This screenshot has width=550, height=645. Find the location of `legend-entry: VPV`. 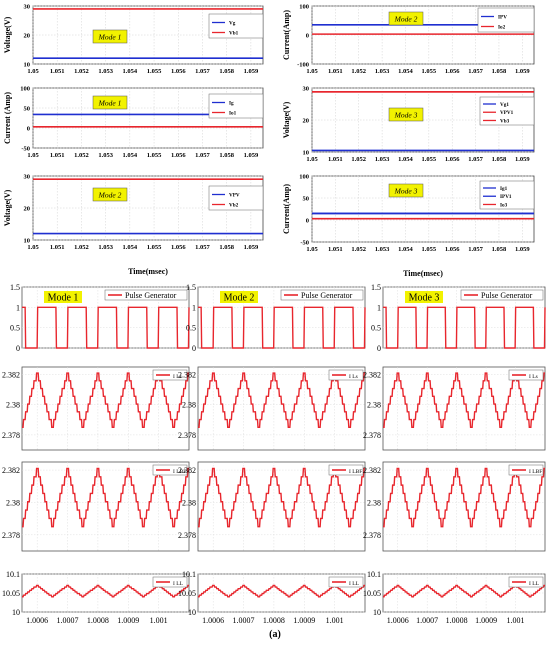

legend-entry: VPV is located at coordinates (234, 196).